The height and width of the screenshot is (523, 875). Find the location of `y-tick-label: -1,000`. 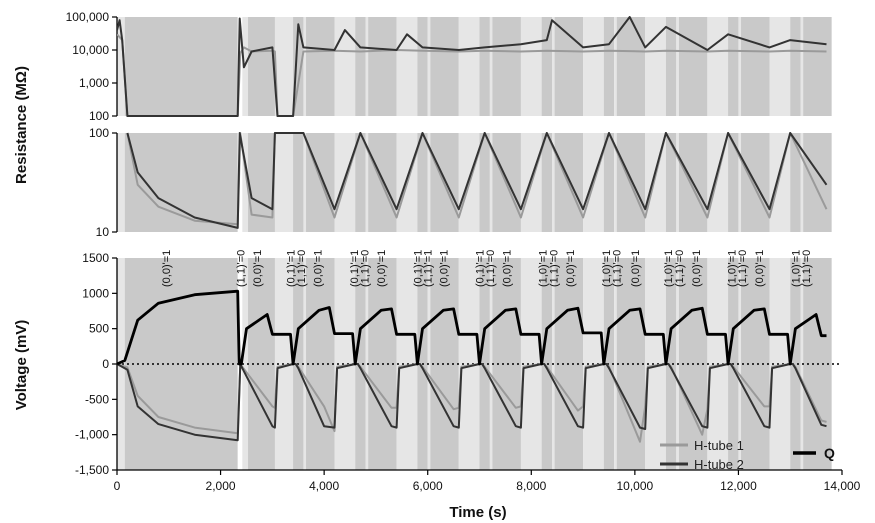

y-tick-label: -1,000 is located at coordinates (92, 435).